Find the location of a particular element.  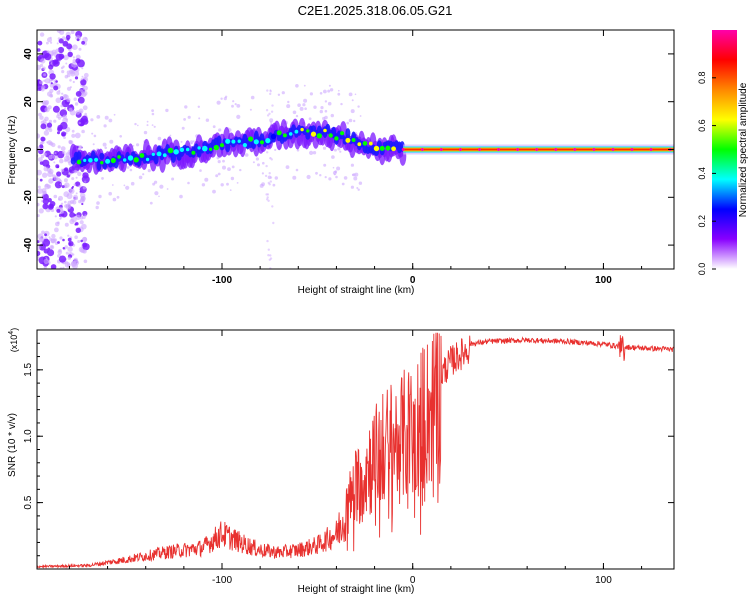

colorbar-tick-label: 0.2 is located at coordinates (702, 221).